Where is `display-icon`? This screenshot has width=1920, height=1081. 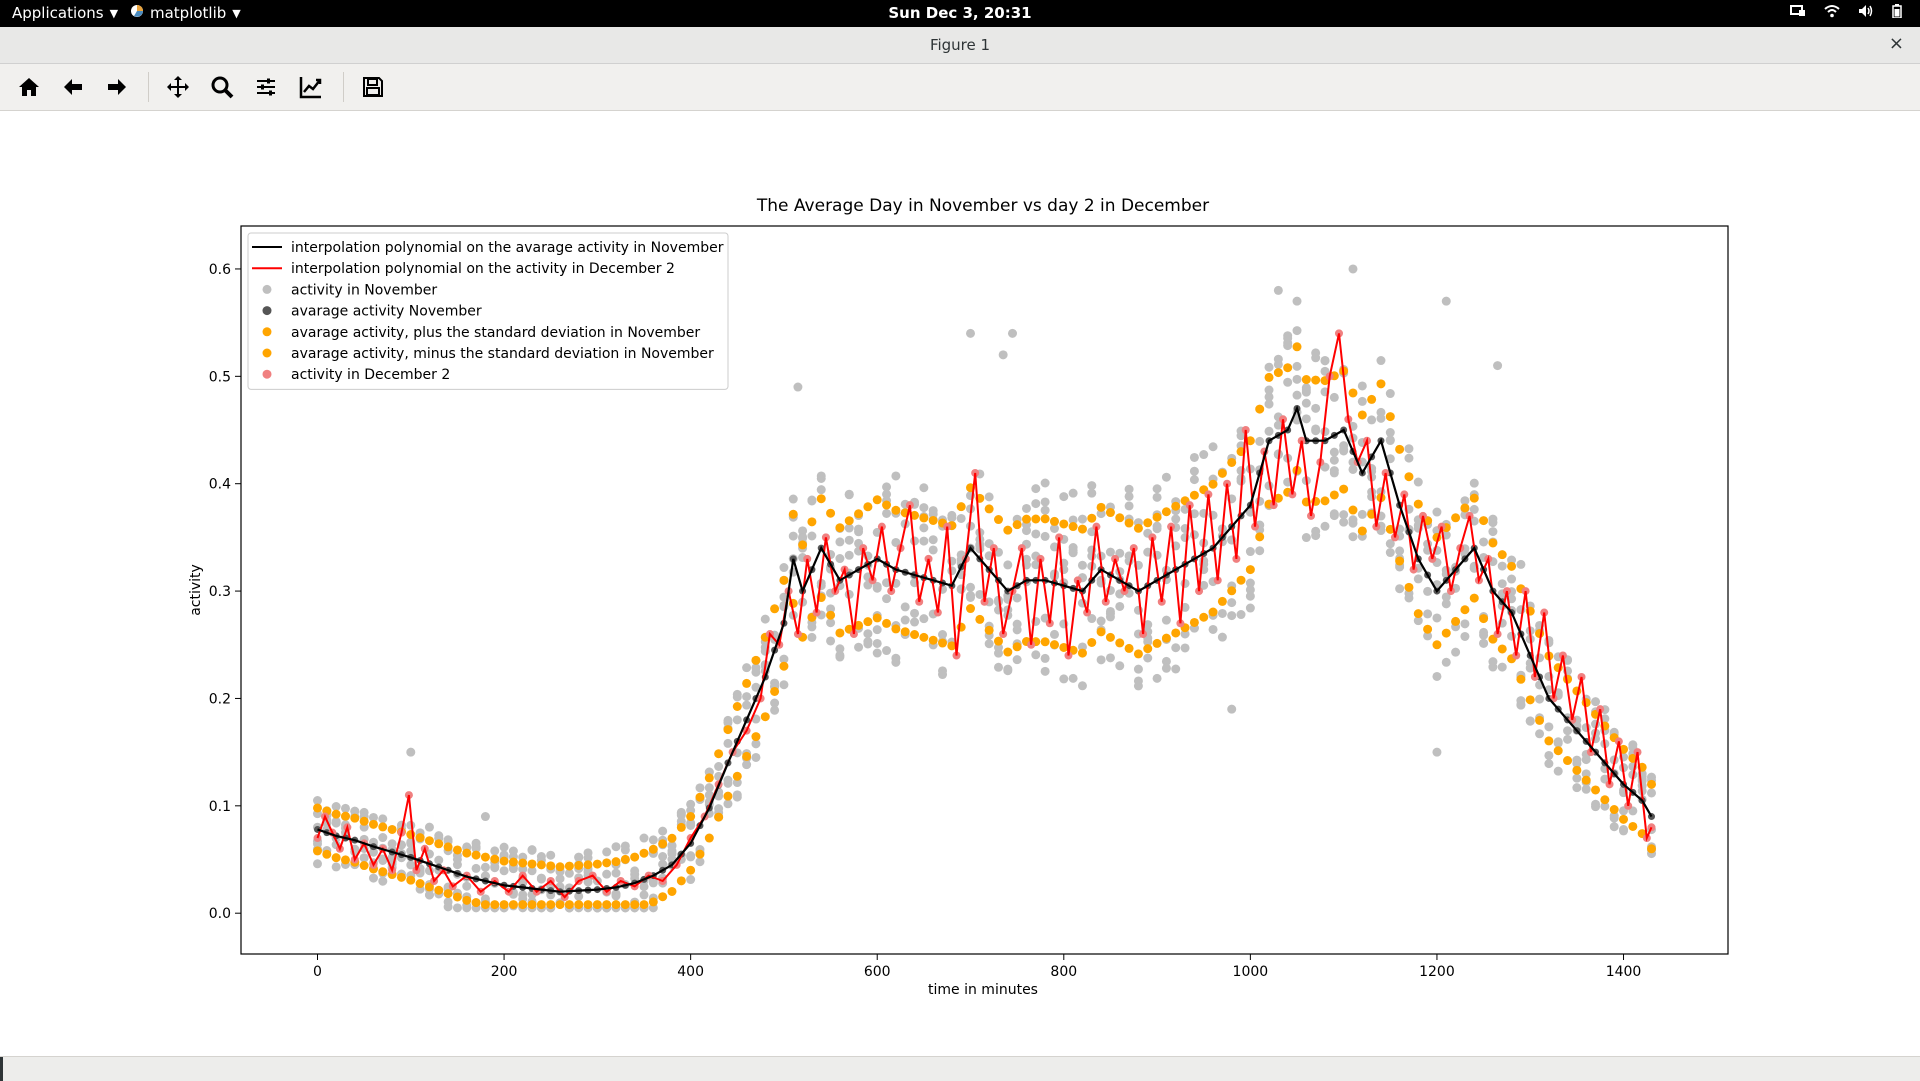
display-icon is located at coordinates (1798, 13).